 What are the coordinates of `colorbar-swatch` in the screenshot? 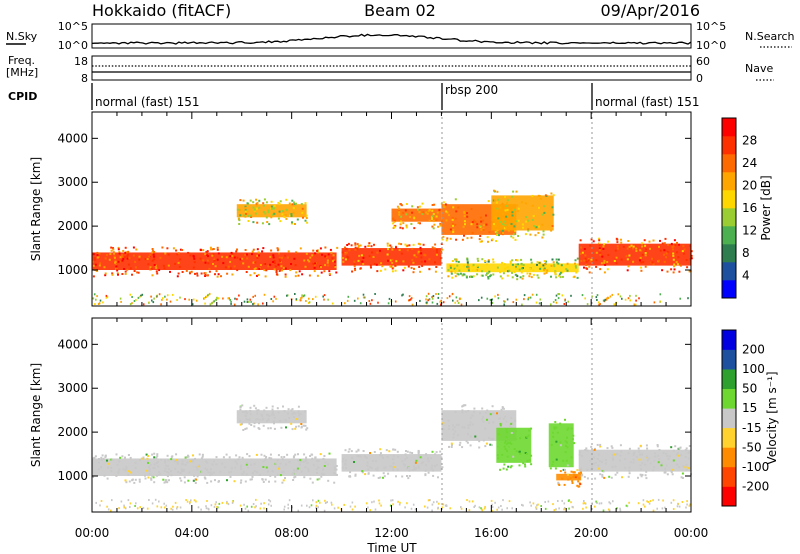 It's located at (729, 398).